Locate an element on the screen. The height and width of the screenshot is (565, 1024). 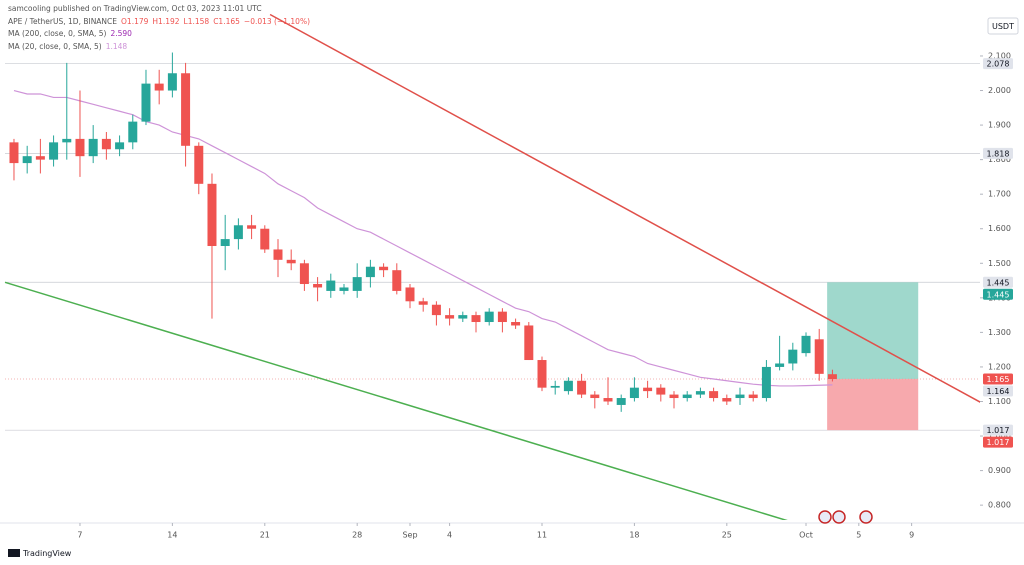
x-tick-label: 14 is located at coordinates (172, 535).